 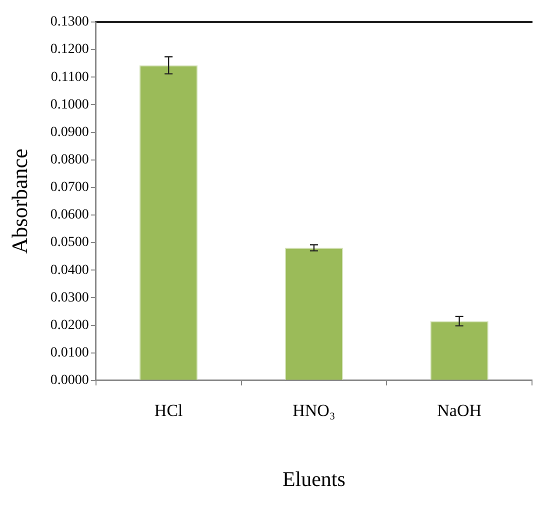 I want to click on y-tick-label: 0.0400, so click(x=69, y=270).